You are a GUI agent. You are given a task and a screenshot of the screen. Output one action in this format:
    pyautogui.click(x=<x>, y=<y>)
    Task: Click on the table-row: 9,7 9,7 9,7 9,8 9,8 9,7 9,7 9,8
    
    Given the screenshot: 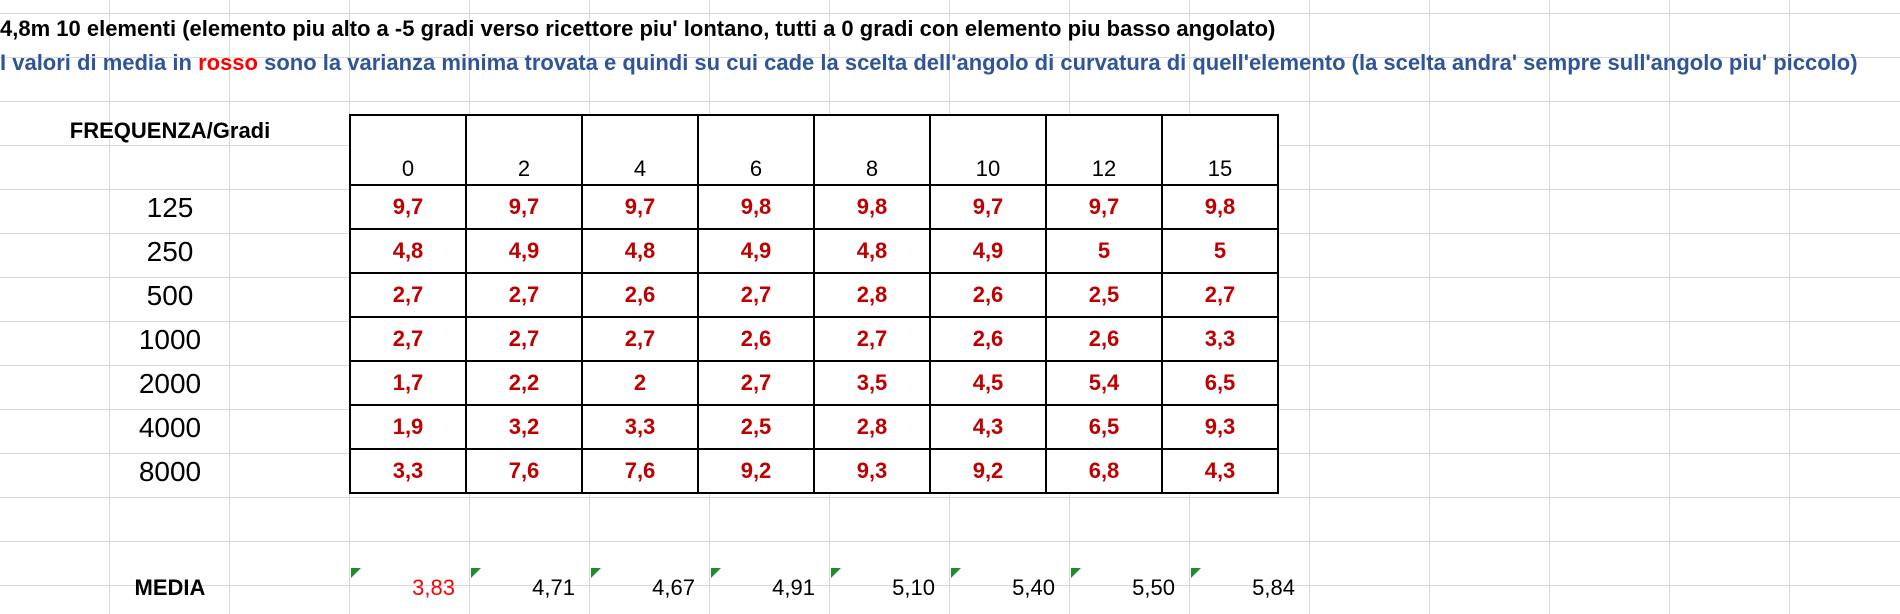 What is the action you would take?
    pyautogui.click(x=814, y=207)
    